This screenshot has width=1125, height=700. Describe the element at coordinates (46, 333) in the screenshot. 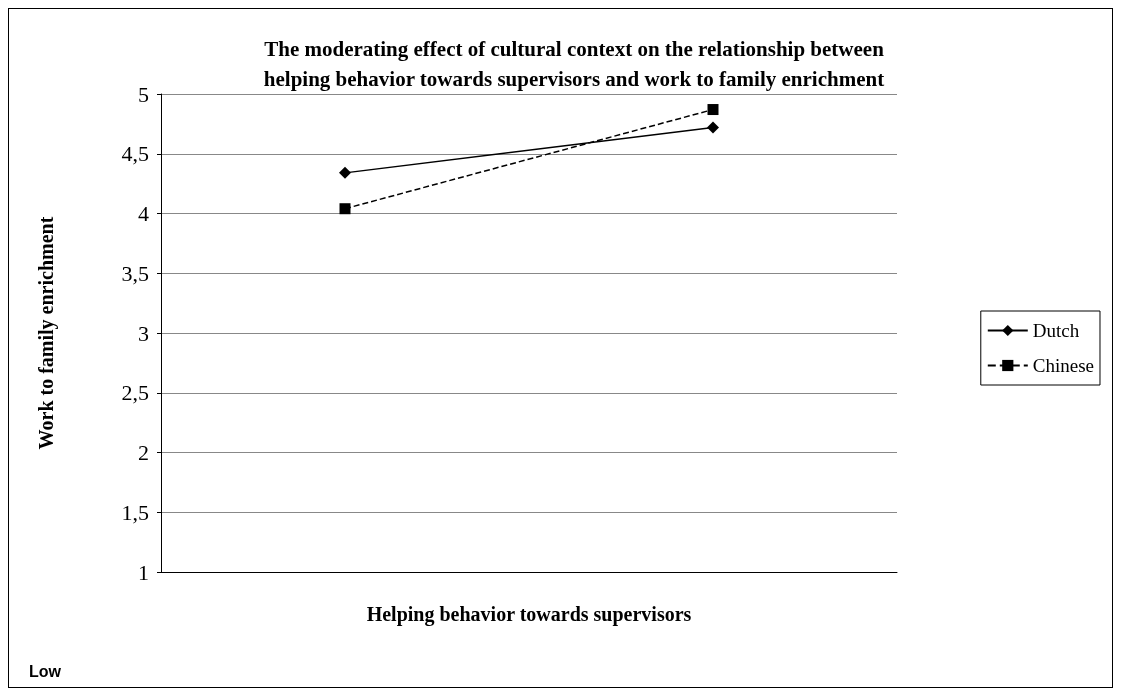

I see `y-axis-title: Work to family enrichment` at that location.